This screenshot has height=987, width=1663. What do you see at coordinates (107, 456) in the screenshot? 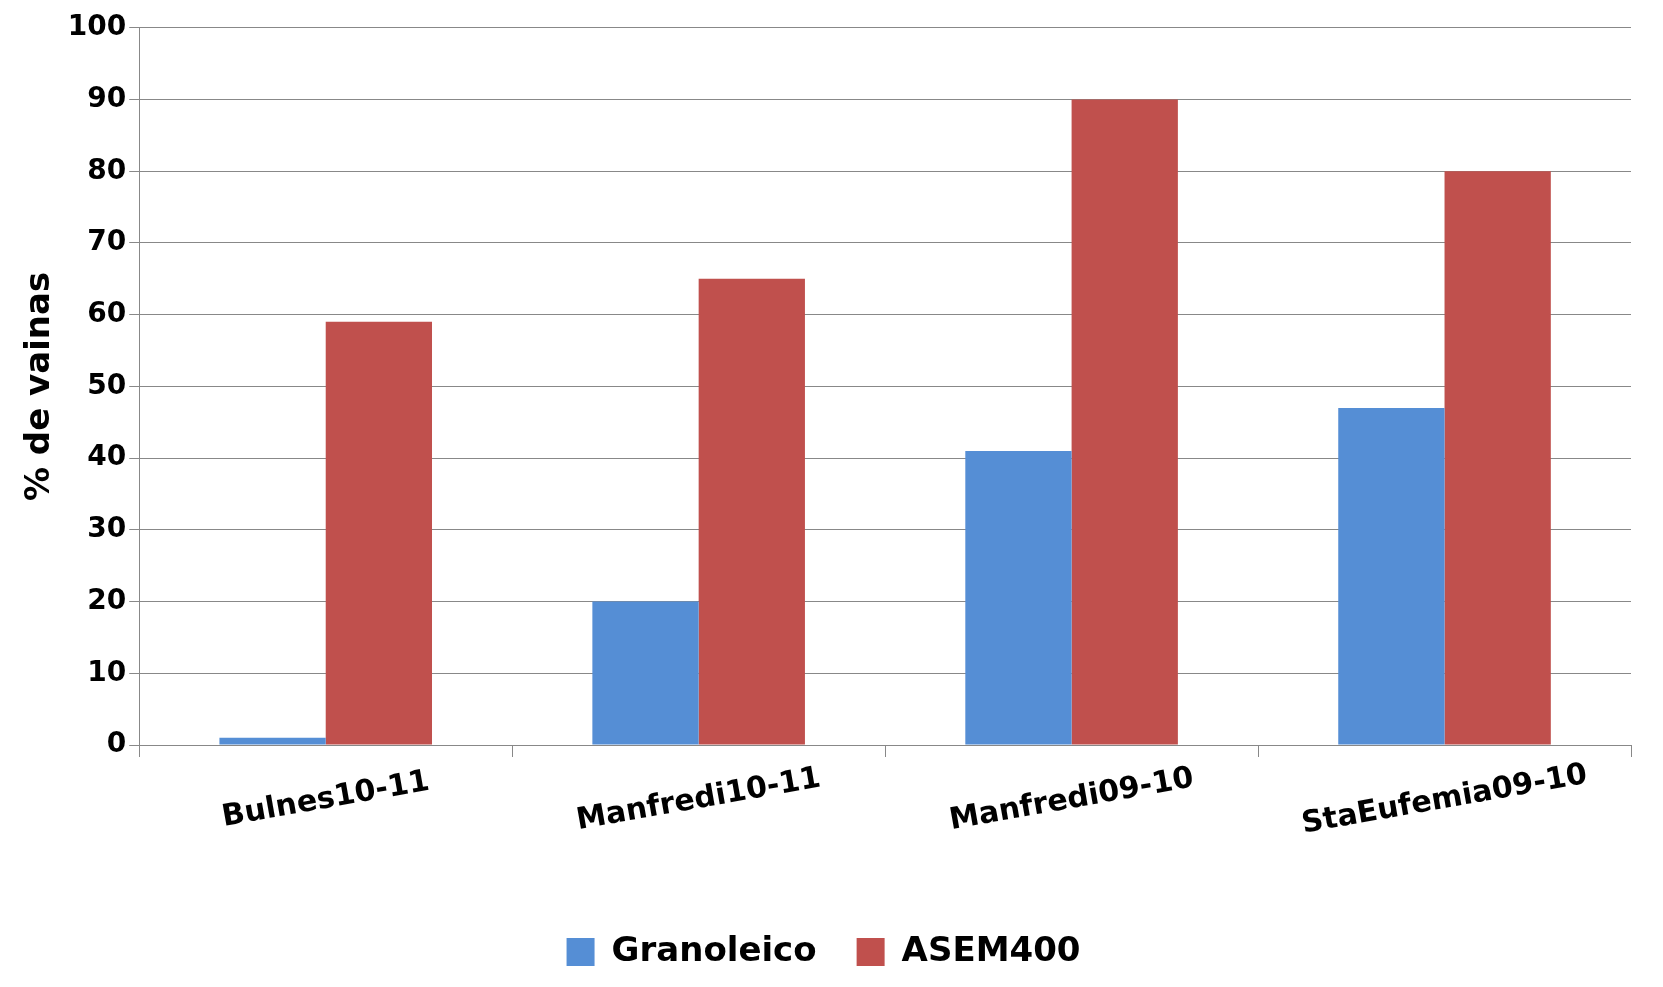
I see `y-tick-label: 40` at bounding box center [107, 456].